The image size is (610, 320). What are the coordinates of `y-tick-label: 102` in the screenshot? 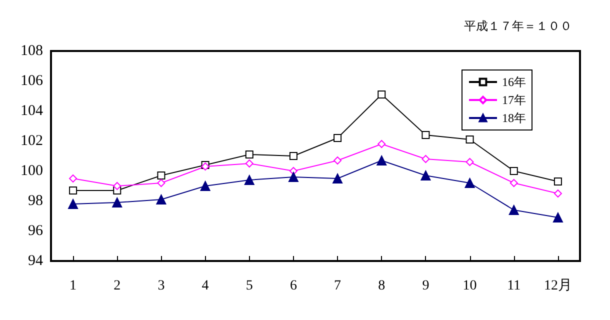 It's located at (31, 141).